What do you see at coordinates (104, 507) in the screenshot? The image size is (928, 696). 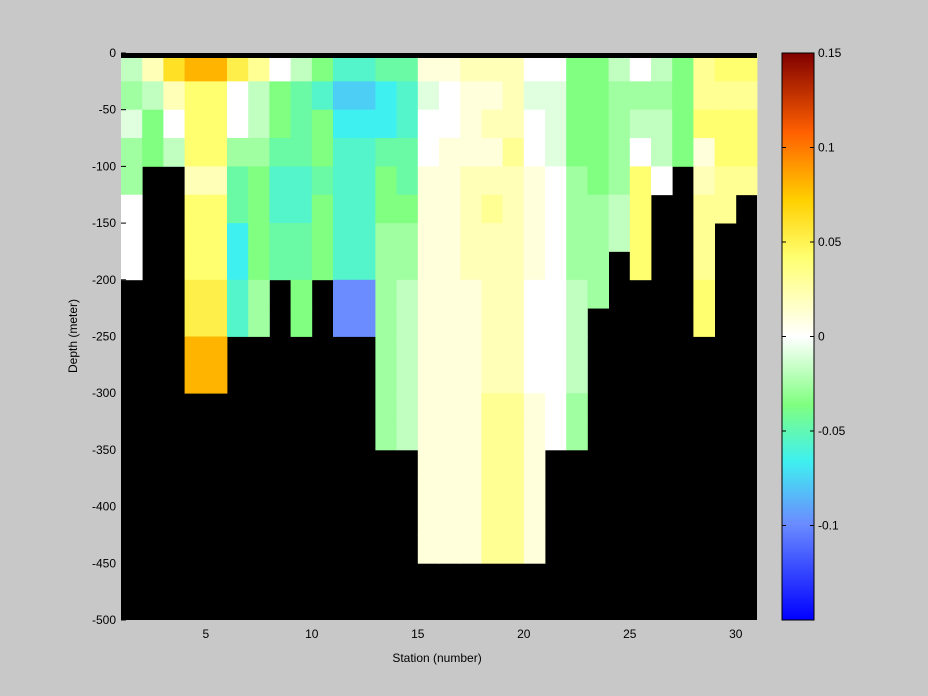 I see `y-tick-label: -400` at bounding box center [104, 507].